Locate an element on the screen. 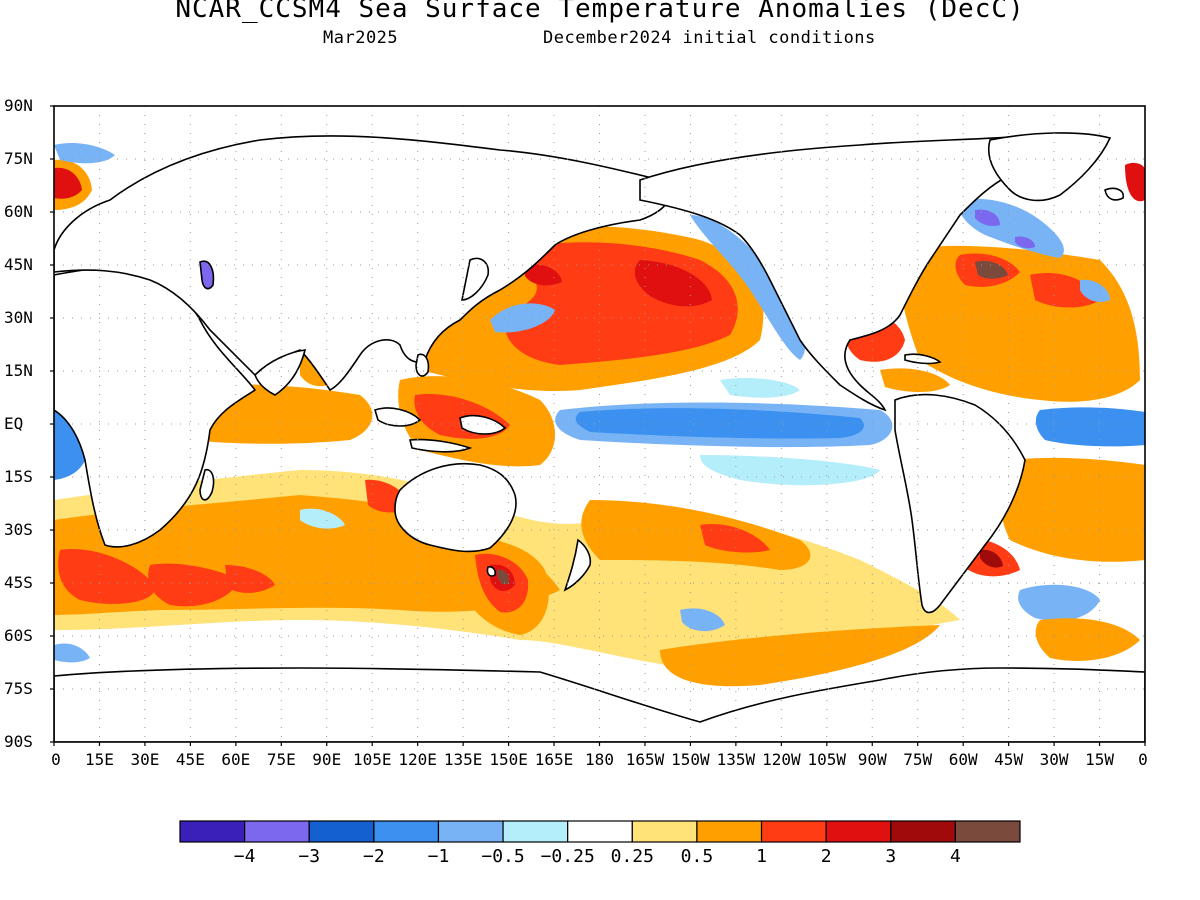  lon-label: 45E is located at coordinates (190, 759).